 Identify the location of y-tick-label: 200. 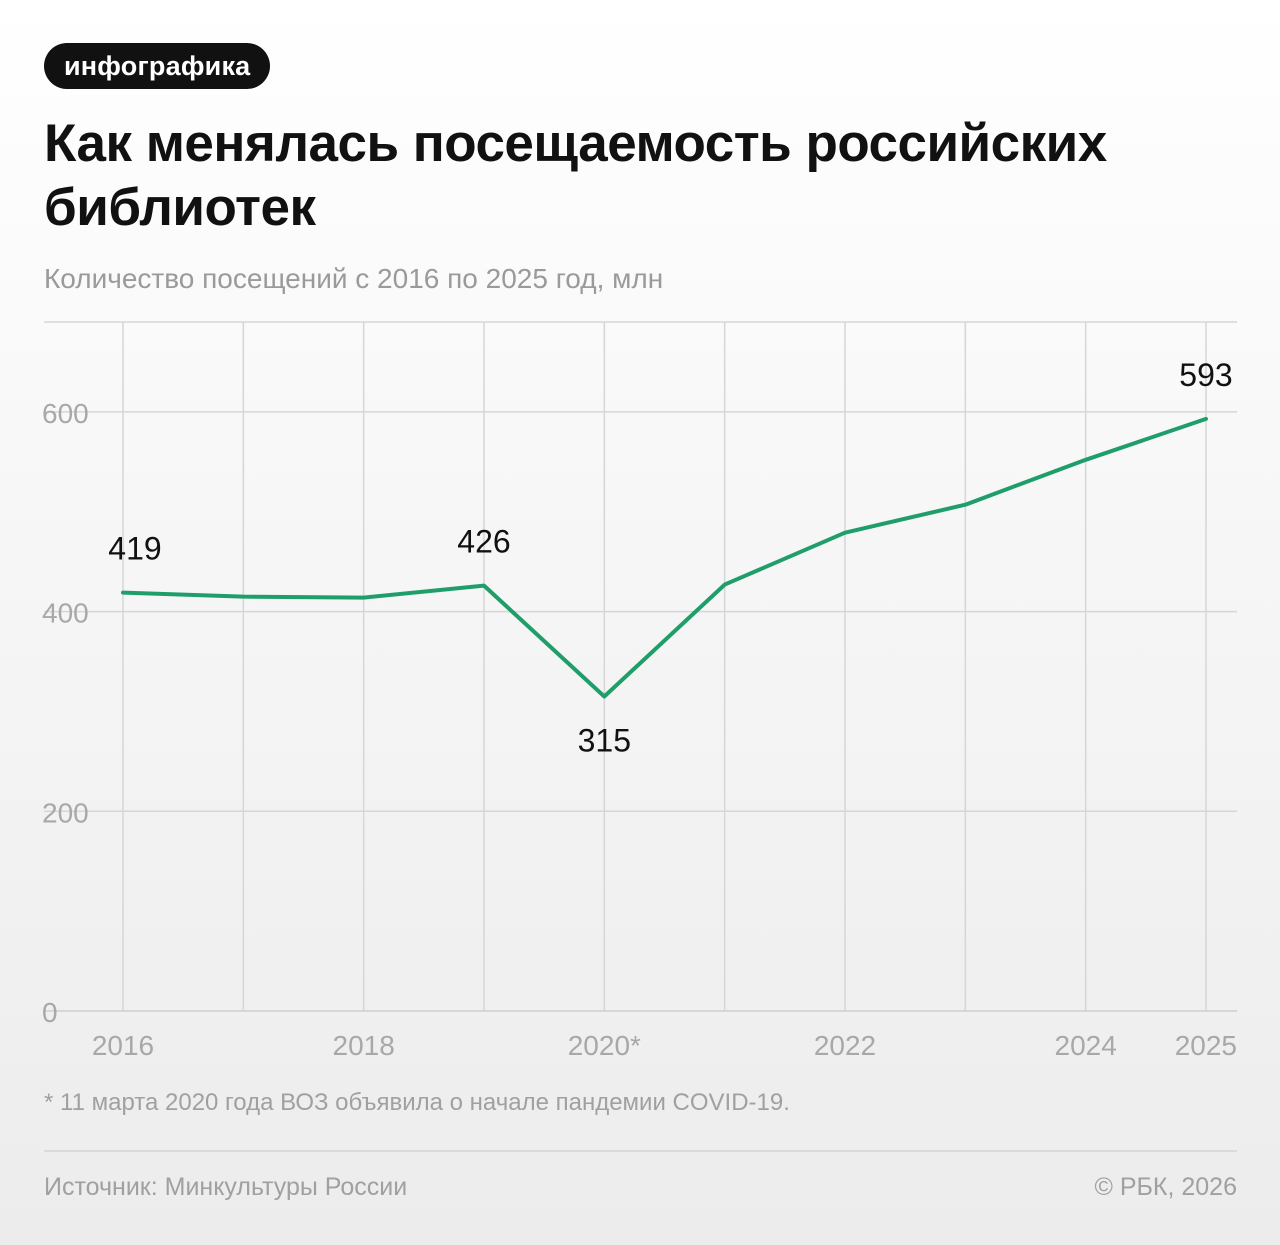
(65, 812).